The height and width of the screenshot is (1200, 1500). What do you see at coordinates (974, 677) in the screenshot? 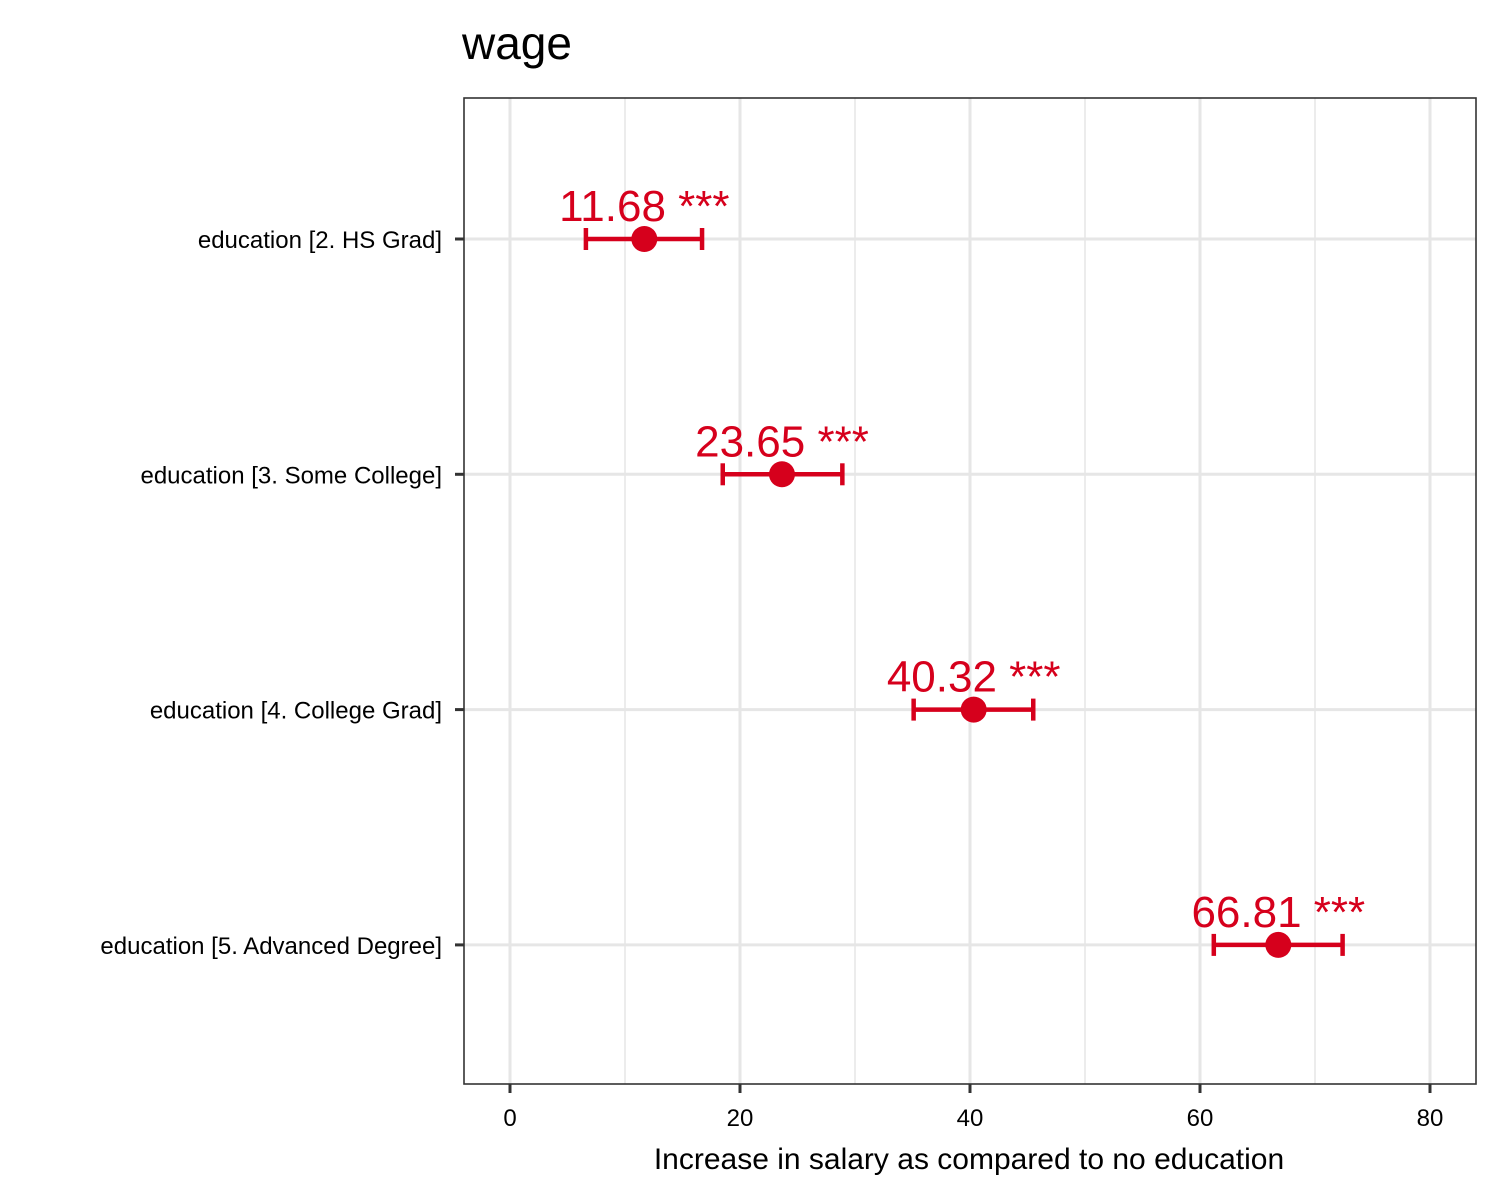
I see `estimate-label: 40.32 ***` at bounding box center [974, 677].